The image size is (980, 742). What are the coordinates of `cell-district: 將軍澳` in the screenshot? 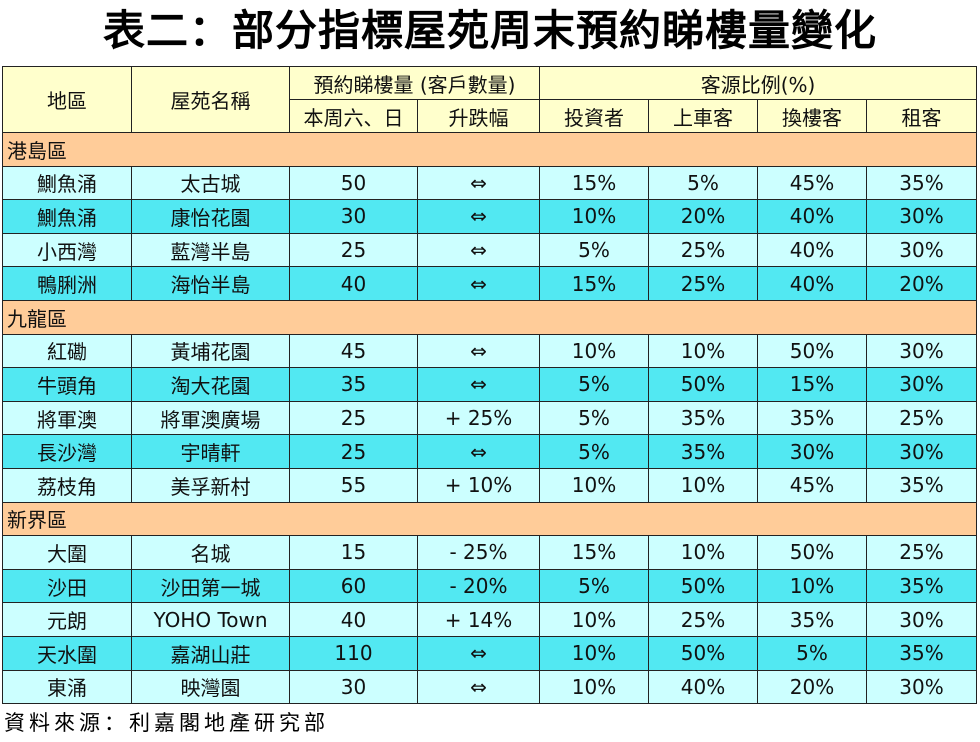 It's located at (67, 418).